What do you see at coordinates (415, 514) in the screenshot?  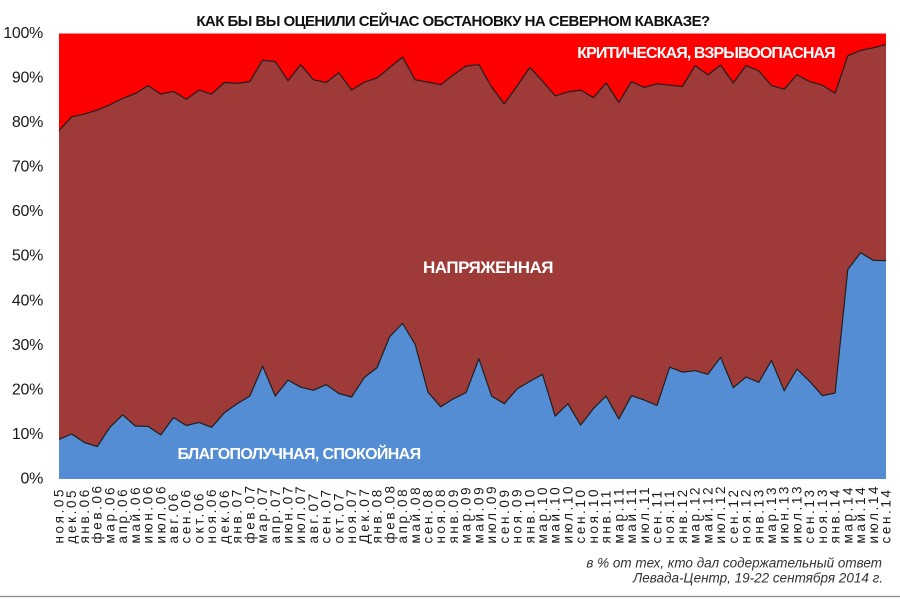 I see `svg-text: май.08` at bounding box center [415, 514].